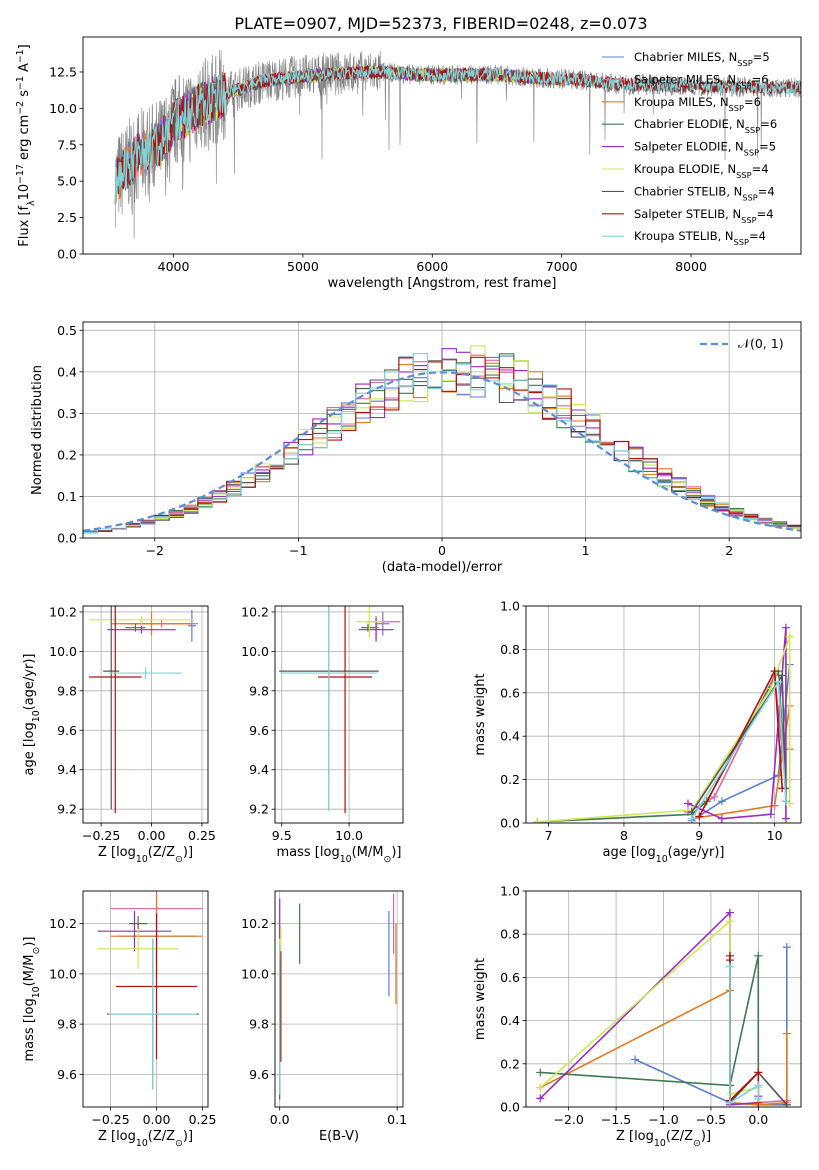 The image size is (819, 1170). Describe the element at coordinates (26, 145) in the screenshot. I see `y-axis-label: Flux [fλ10−17 erg cm−2 s−1 A−1]` at that location.